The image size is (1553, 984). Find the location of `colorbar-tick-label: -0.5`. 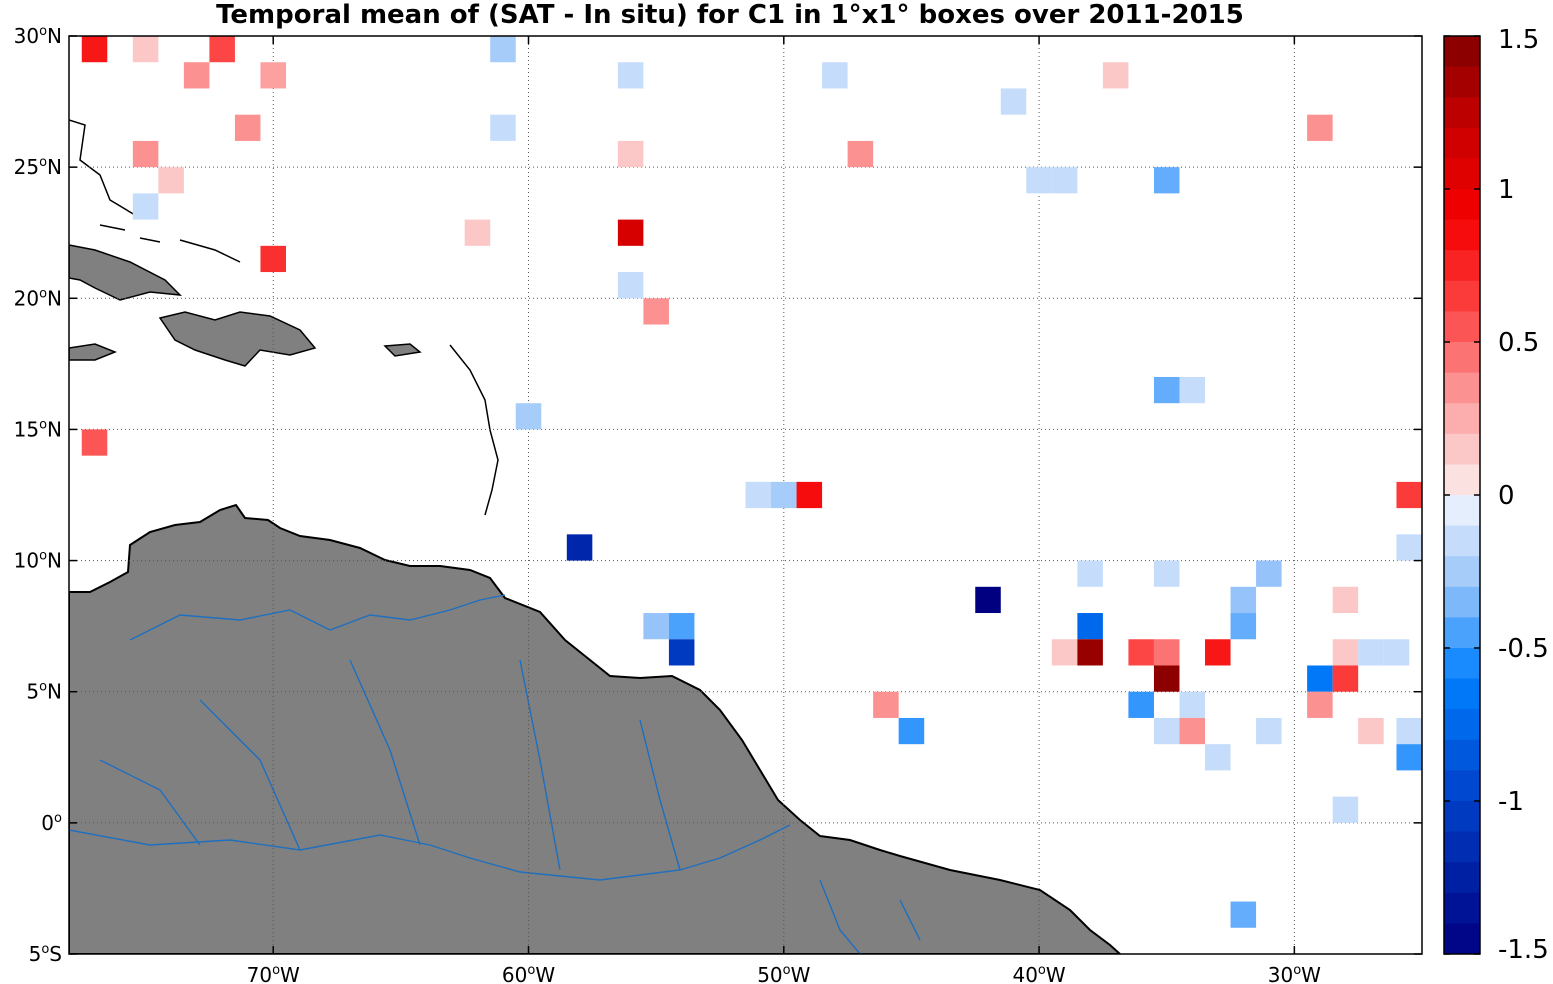

colorbar-tick-label: -0.5 is located at coordinates (1523, 649).